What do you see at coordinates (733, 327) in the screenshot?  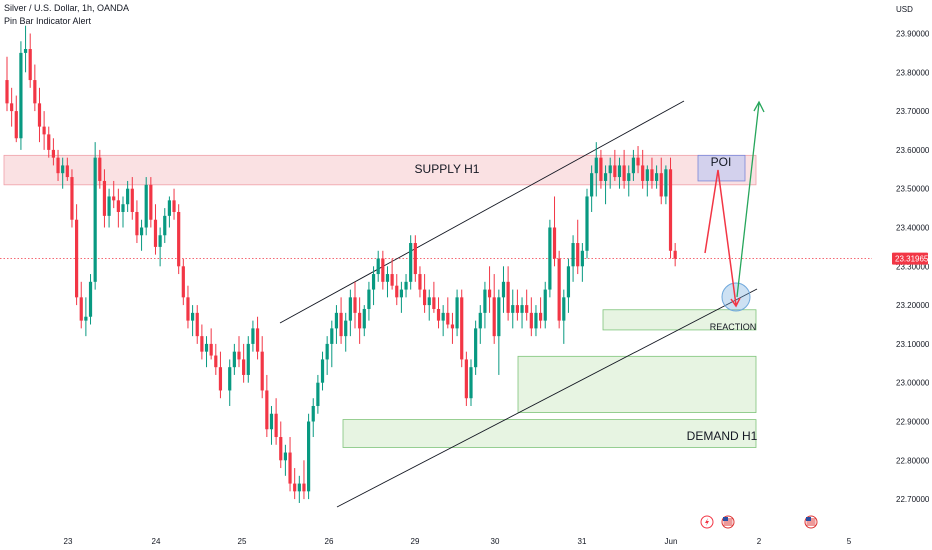 I see `reaction-label: REACTION` at bounding box center [733, 327].